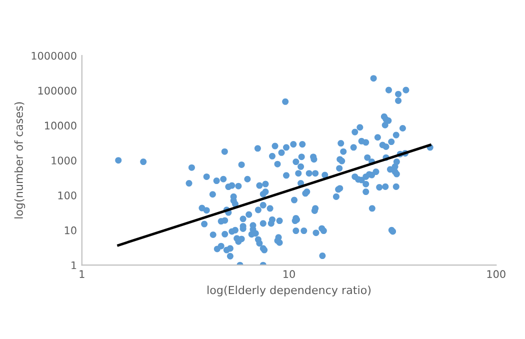 Image resolution: width=525 pixels, height=339 pixels. I want to click on x-tick-label: 10, so click(289, 274).